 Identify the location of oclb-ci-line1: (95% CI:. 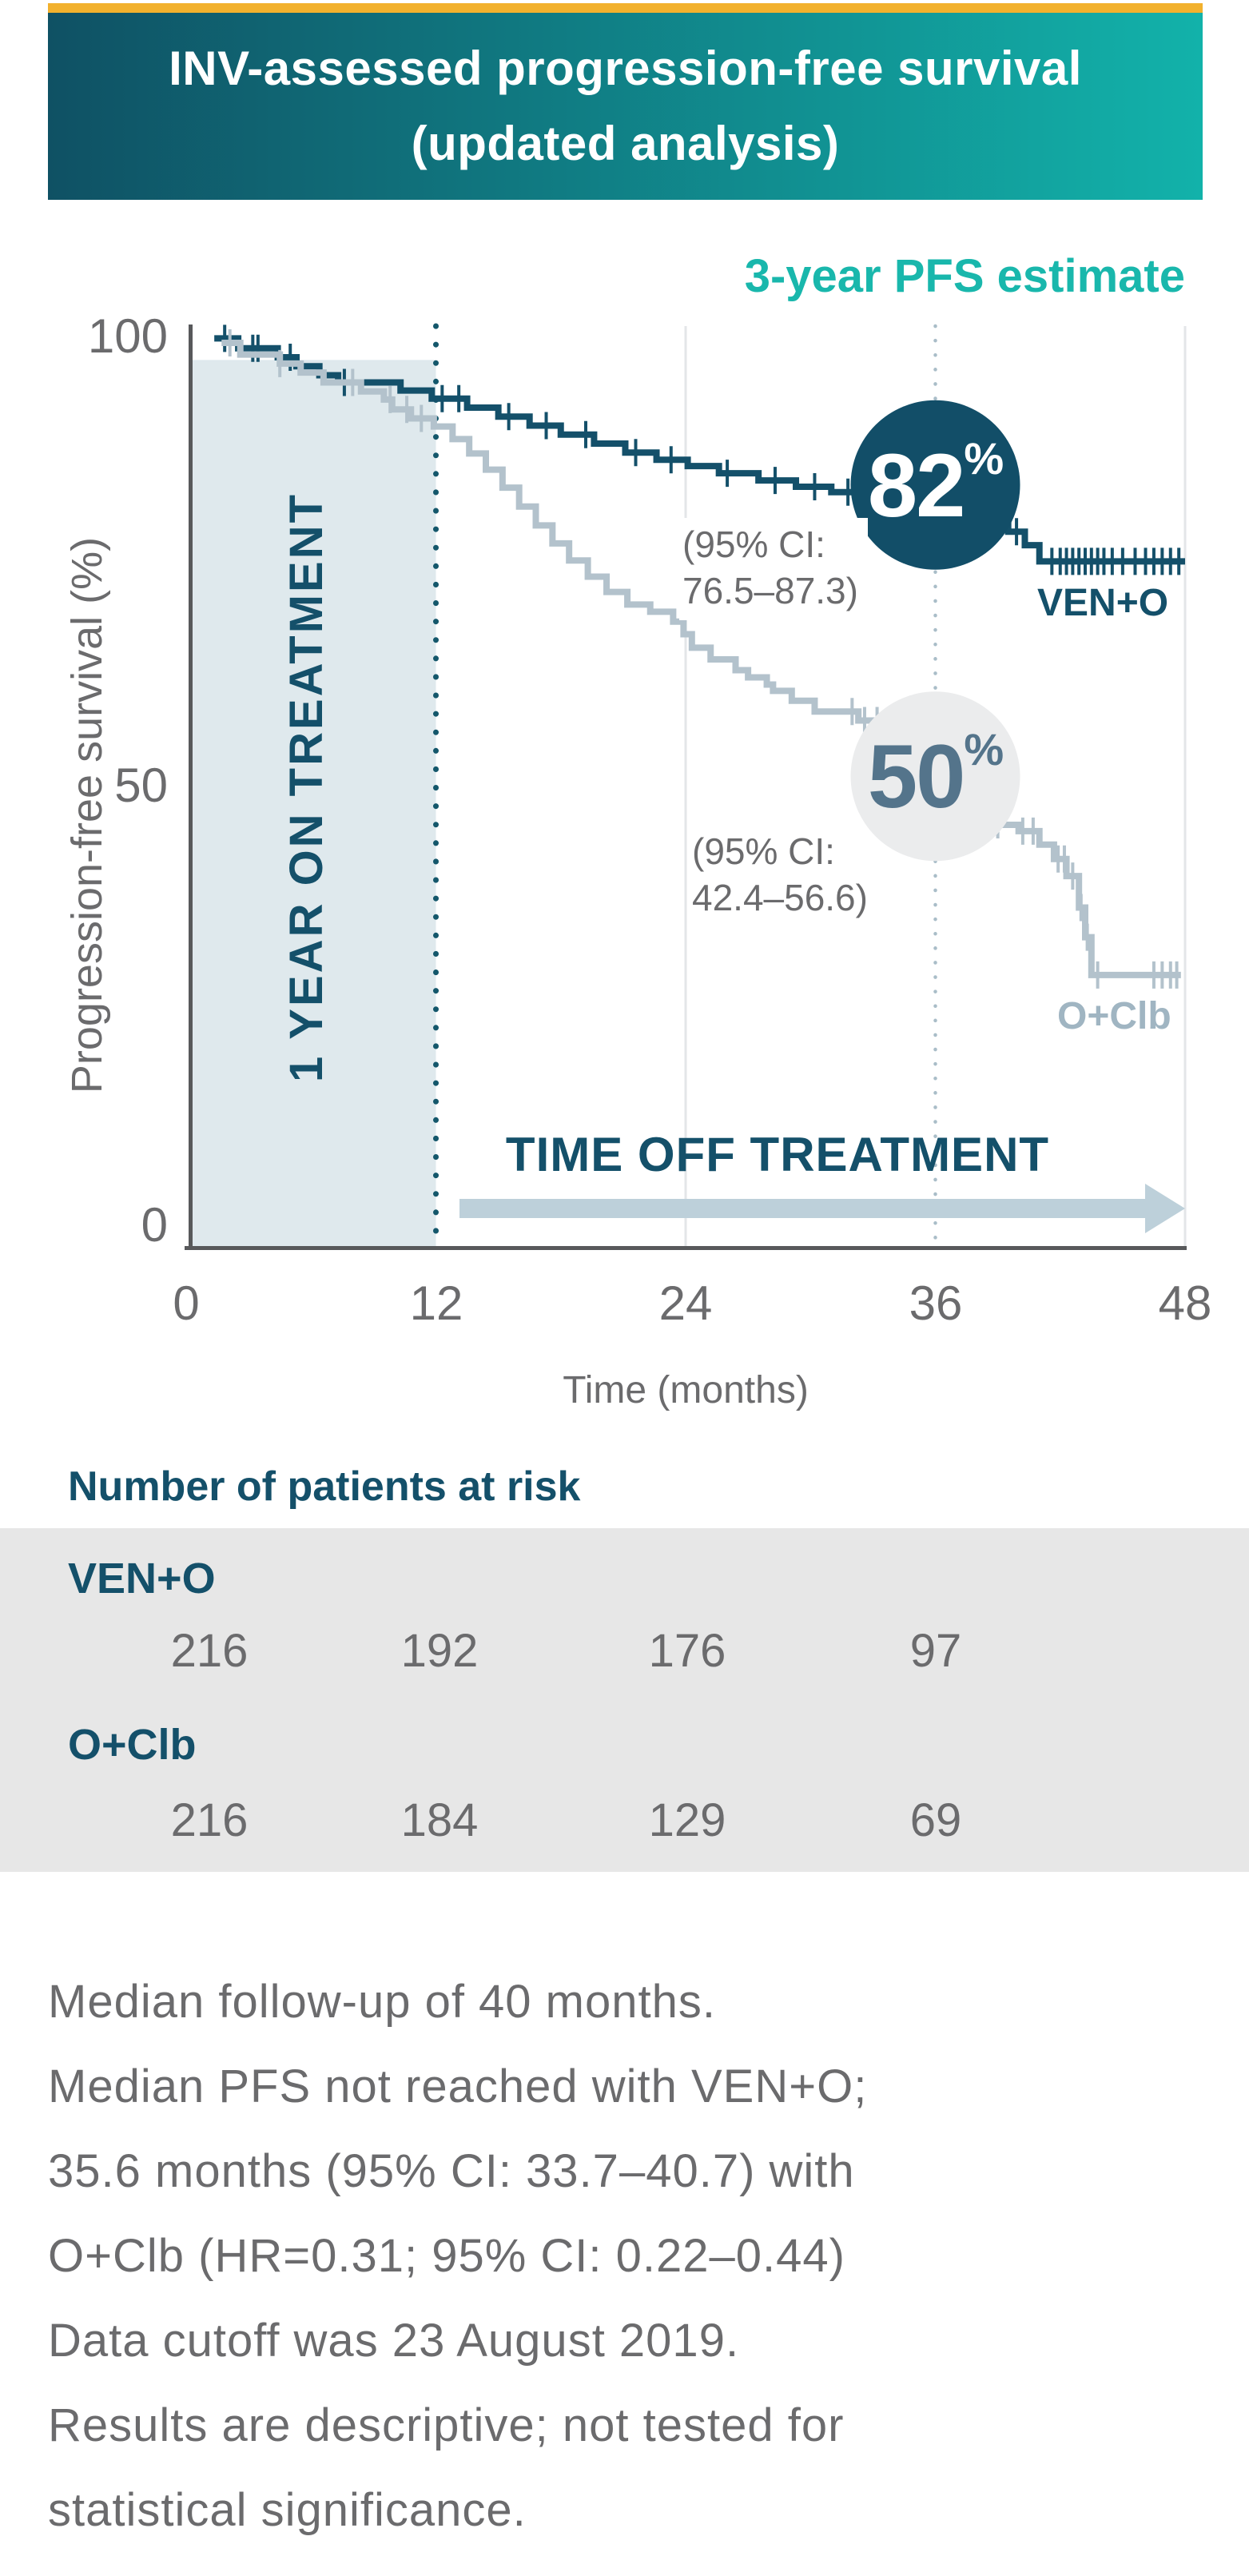
(763, 851).